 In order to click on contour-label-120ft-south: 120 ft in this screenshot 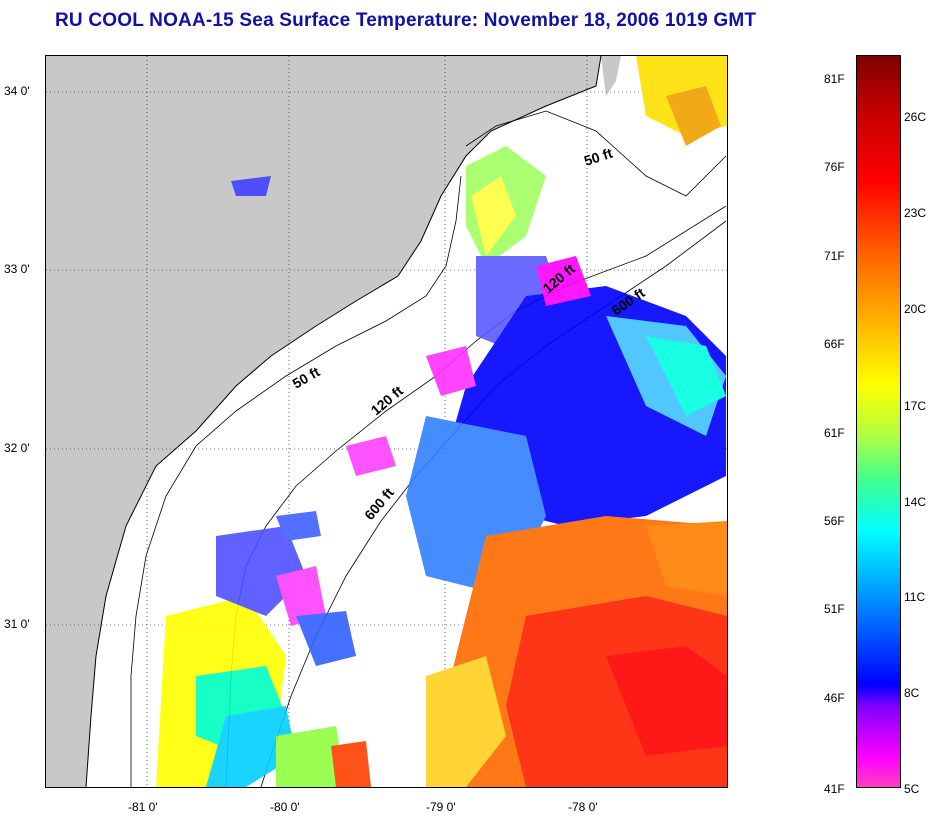, I will do `click(387, 400)`.